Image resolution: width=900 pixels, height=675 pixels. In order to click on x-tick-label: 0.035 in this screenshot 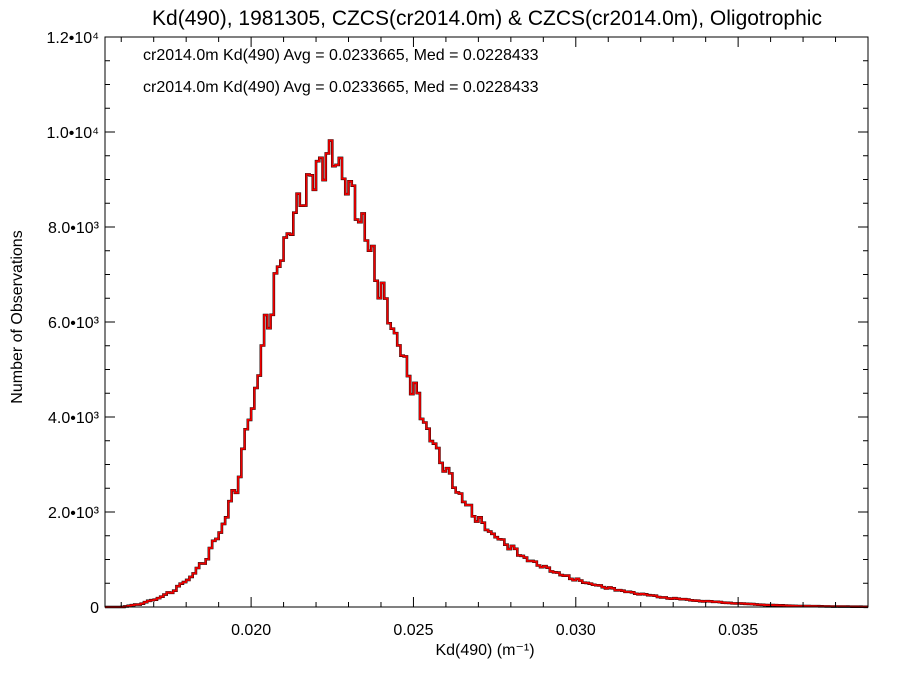, I will do `click(738, 630)`.